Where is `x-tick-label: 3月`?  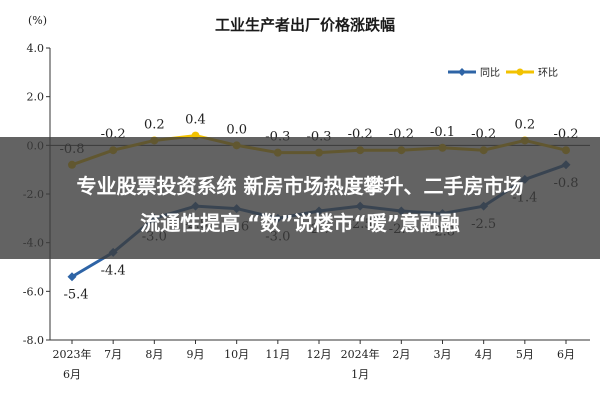 x-tick-label: 3月 is located at coordinates (443, 354).